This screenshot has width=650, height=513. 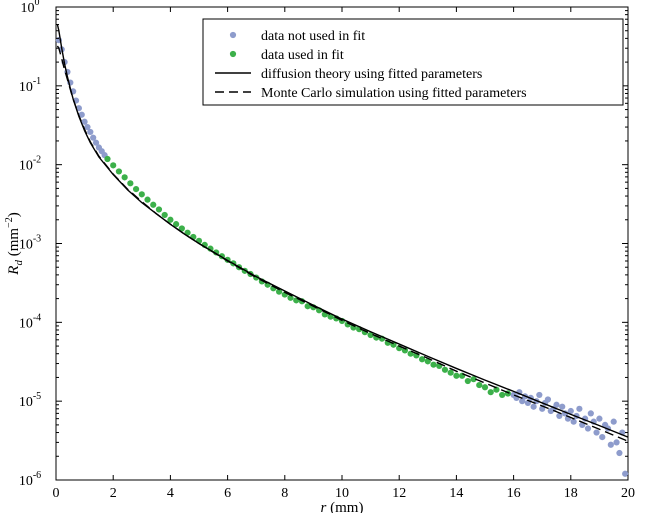 What do you see at coordinates (284, 493) in the screenshot?
I see `x-tick-label: 8` at bounding box center [284, 493].